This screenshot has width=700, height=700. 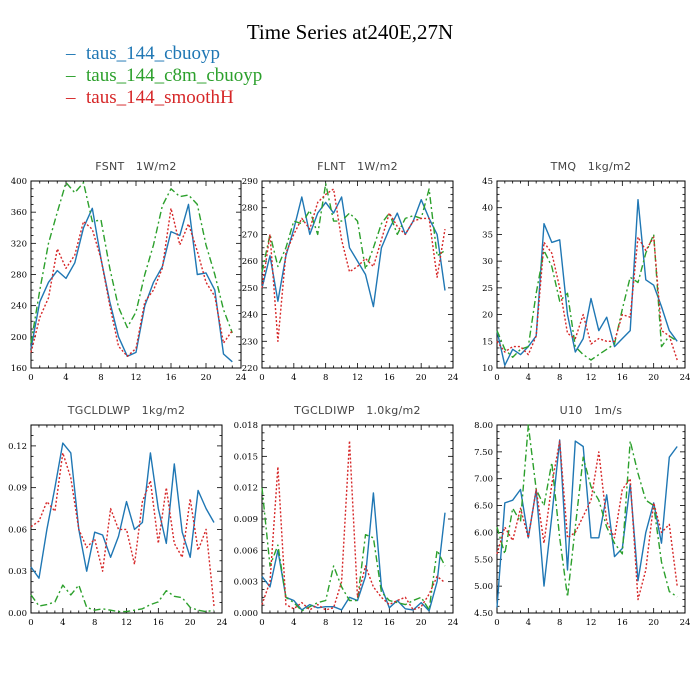 What do you see at coordinates (246, 520) in the screenshot?
I see `y-tick-label: 0.009` at bounding box center [246, 520].